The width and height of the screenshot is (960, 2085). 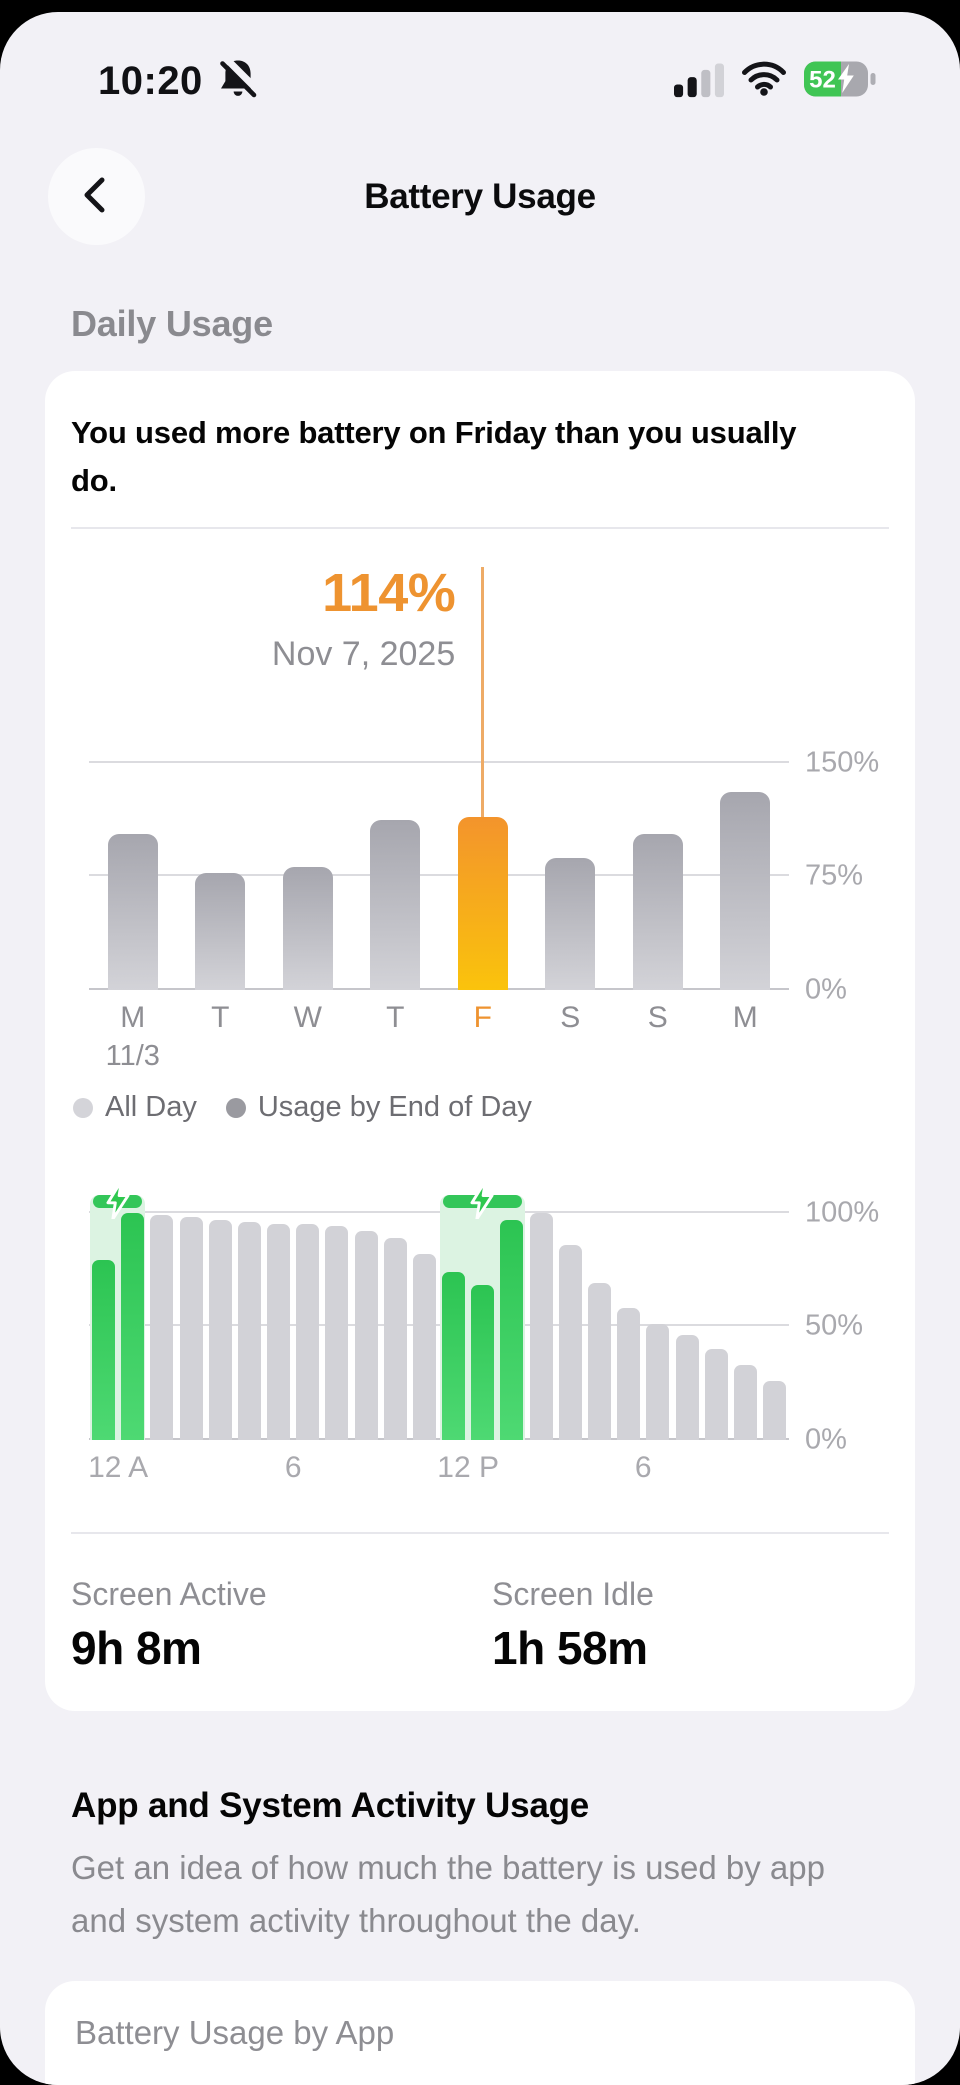 What do you see at coordinates (480, 627) in the screenshot?
I see `chart-callout: 114% Nov 7, 2025` at bounding box center [480, 627].